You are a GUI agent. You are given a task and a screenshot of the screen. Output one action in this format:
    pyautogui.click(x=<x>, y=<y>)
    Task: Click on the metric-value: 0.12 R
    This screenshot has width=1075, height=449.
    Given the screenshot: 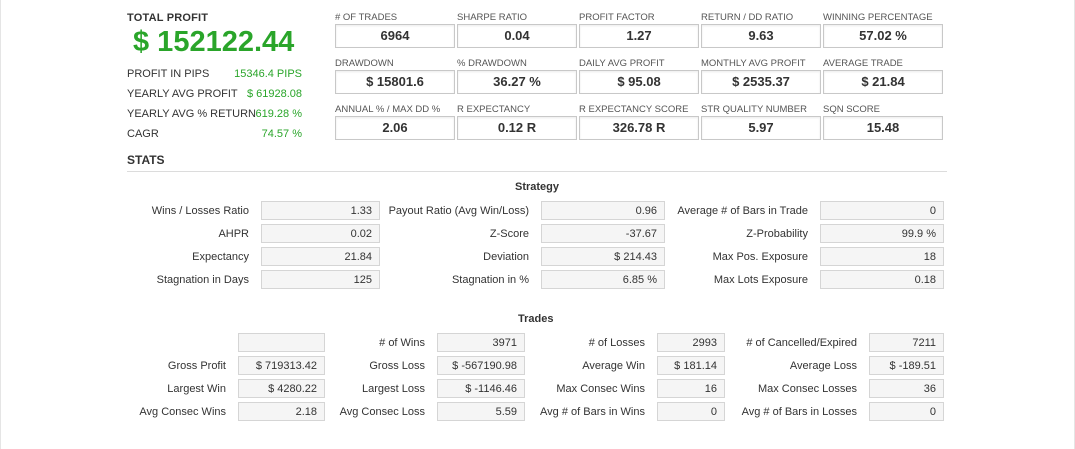 What is the action you would take?
    pyautogui.click(x=517, y=128)
    